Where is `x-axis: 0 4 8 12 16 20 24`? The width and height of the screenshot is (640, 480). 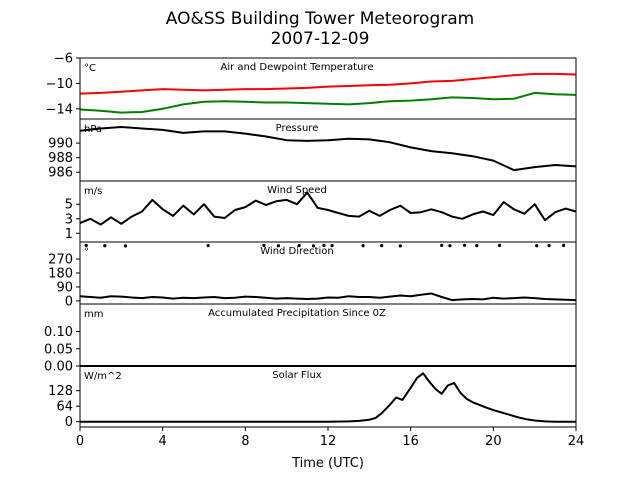
x-axis: 0 4 8 12 16 20 24 is located at coordinates (330, 438).